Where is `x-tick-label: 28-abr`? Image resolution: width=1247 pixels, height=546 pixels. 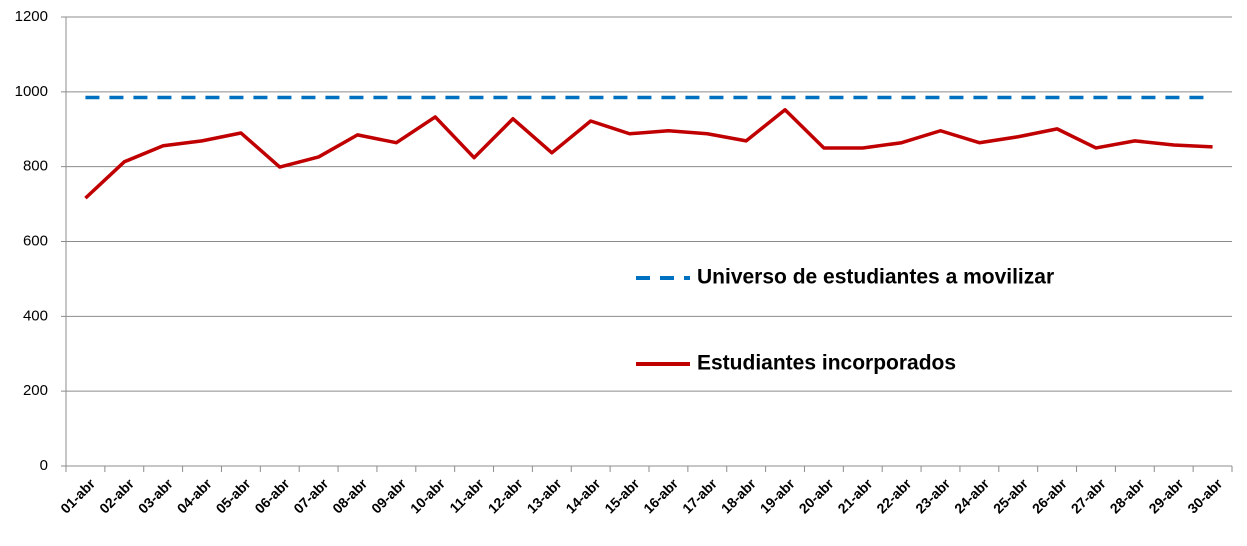 x-tick-label: 28-abr is located at coordinates (1127, 495).